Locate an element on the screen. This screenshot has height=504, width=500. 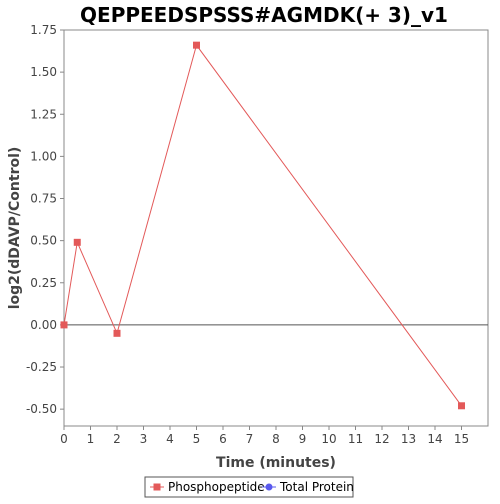
x-axis: 0 1 2 3 4 5 6 7 8 9 10 11 12 13 14 15 is located at coordinates (264, 436).